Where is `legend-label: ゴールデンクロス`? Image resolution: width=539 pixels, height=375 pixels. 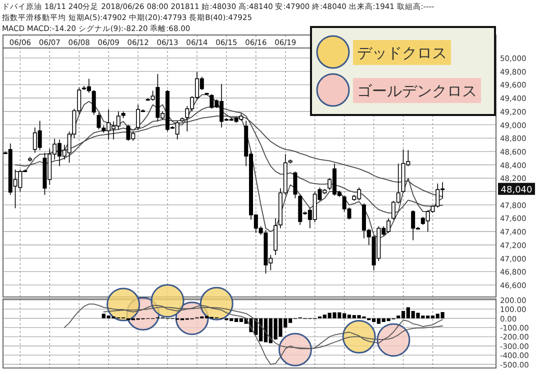
legend-label: ゴールデンクロス is located at coordinates (417, 91).